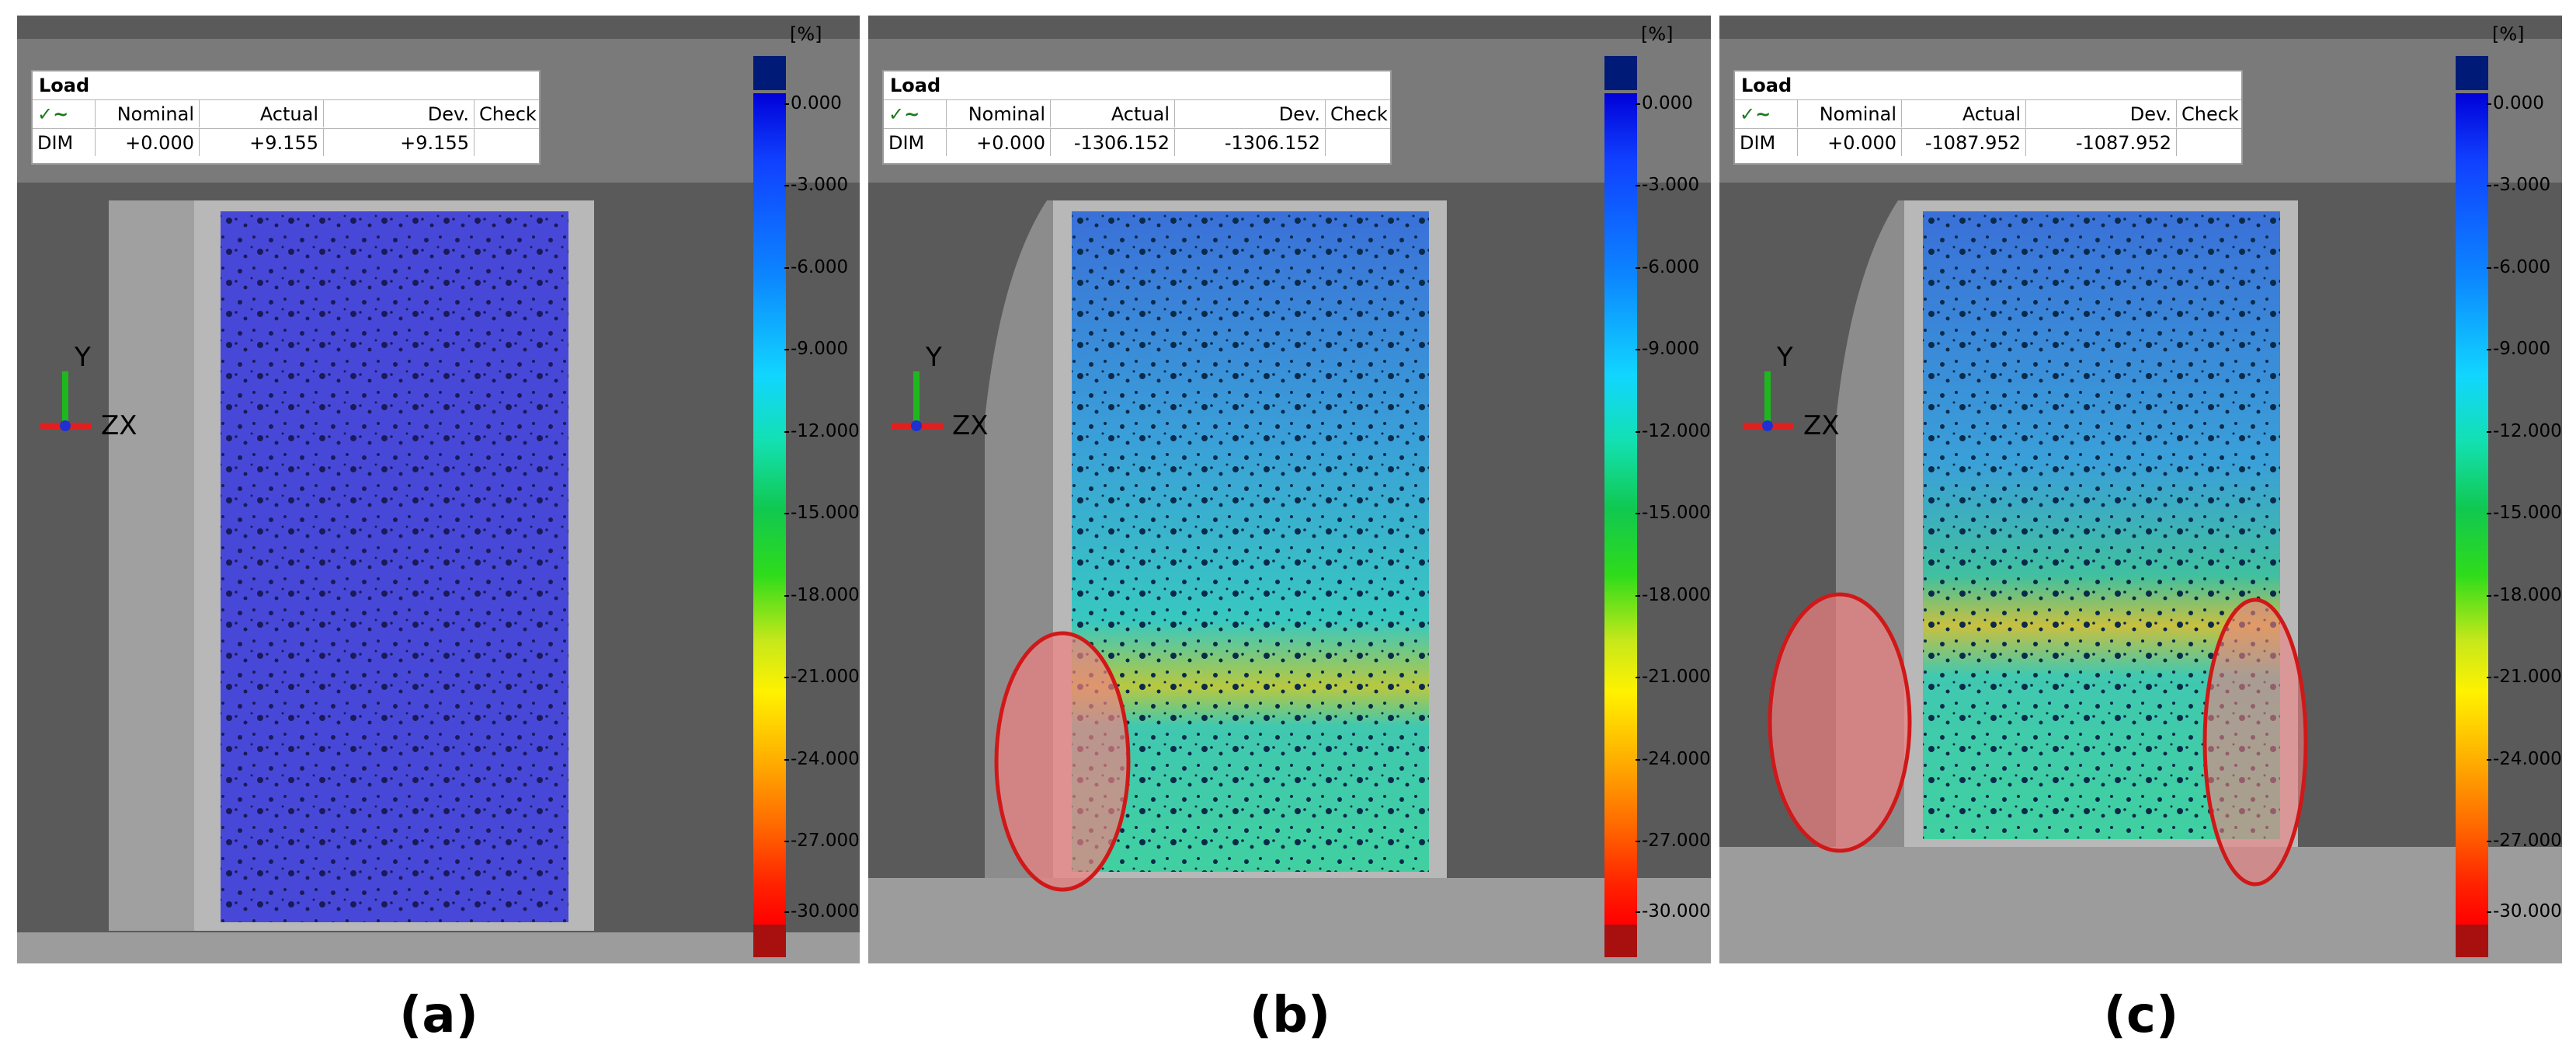 This screenshot has height=1059, width=2576. Describe the element at coordinates (2100, 142) in the screenshot. I see `row-dev: -1087.952` at that location.